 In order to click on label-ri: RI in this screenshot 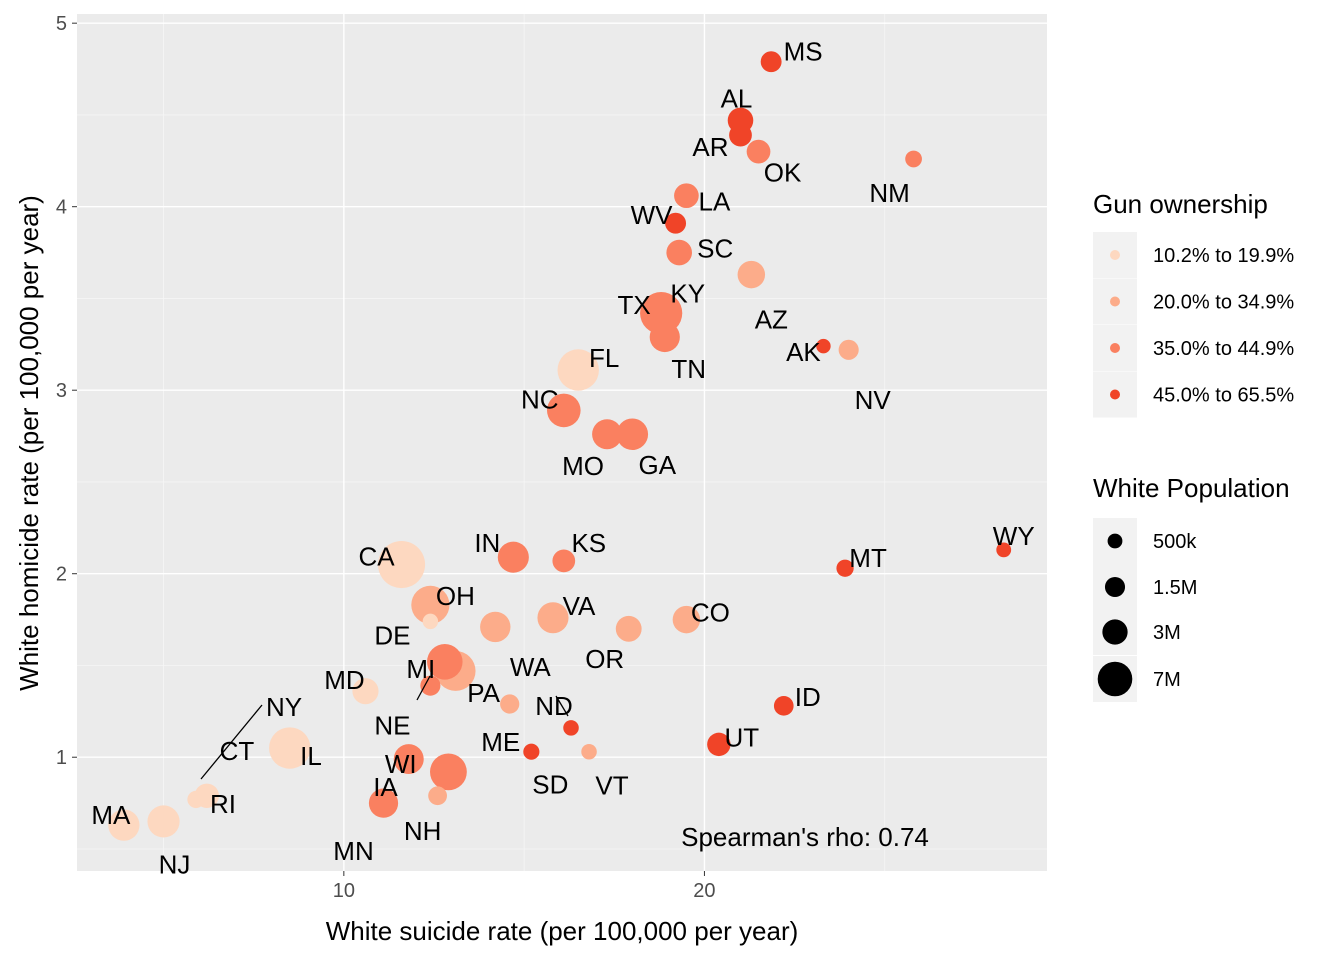, I will do `click(223, 804)`.